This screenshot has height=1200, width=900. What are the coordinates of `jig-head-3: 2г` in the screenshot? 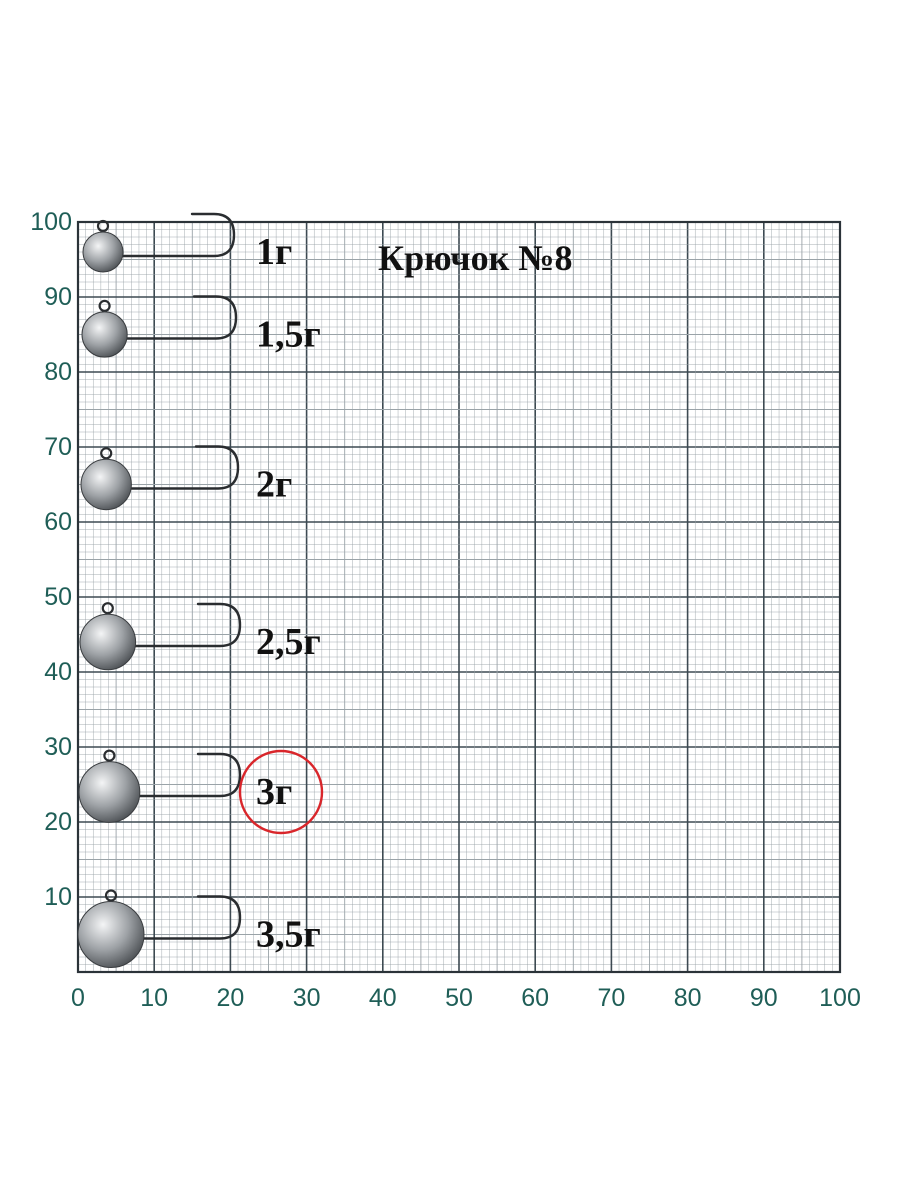 It's located at (186, 478).